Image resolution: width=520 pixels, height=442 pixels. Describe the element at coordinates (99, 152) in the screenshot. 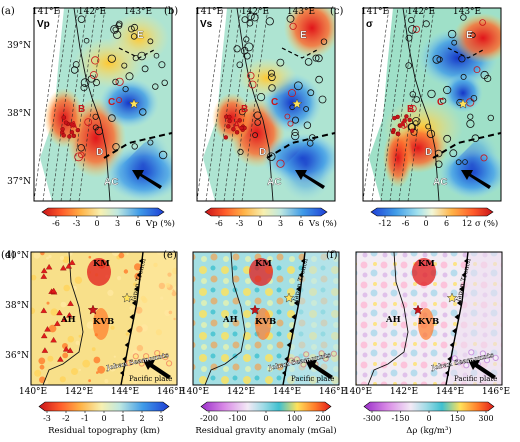

I see `region-label-d: D` at that location.